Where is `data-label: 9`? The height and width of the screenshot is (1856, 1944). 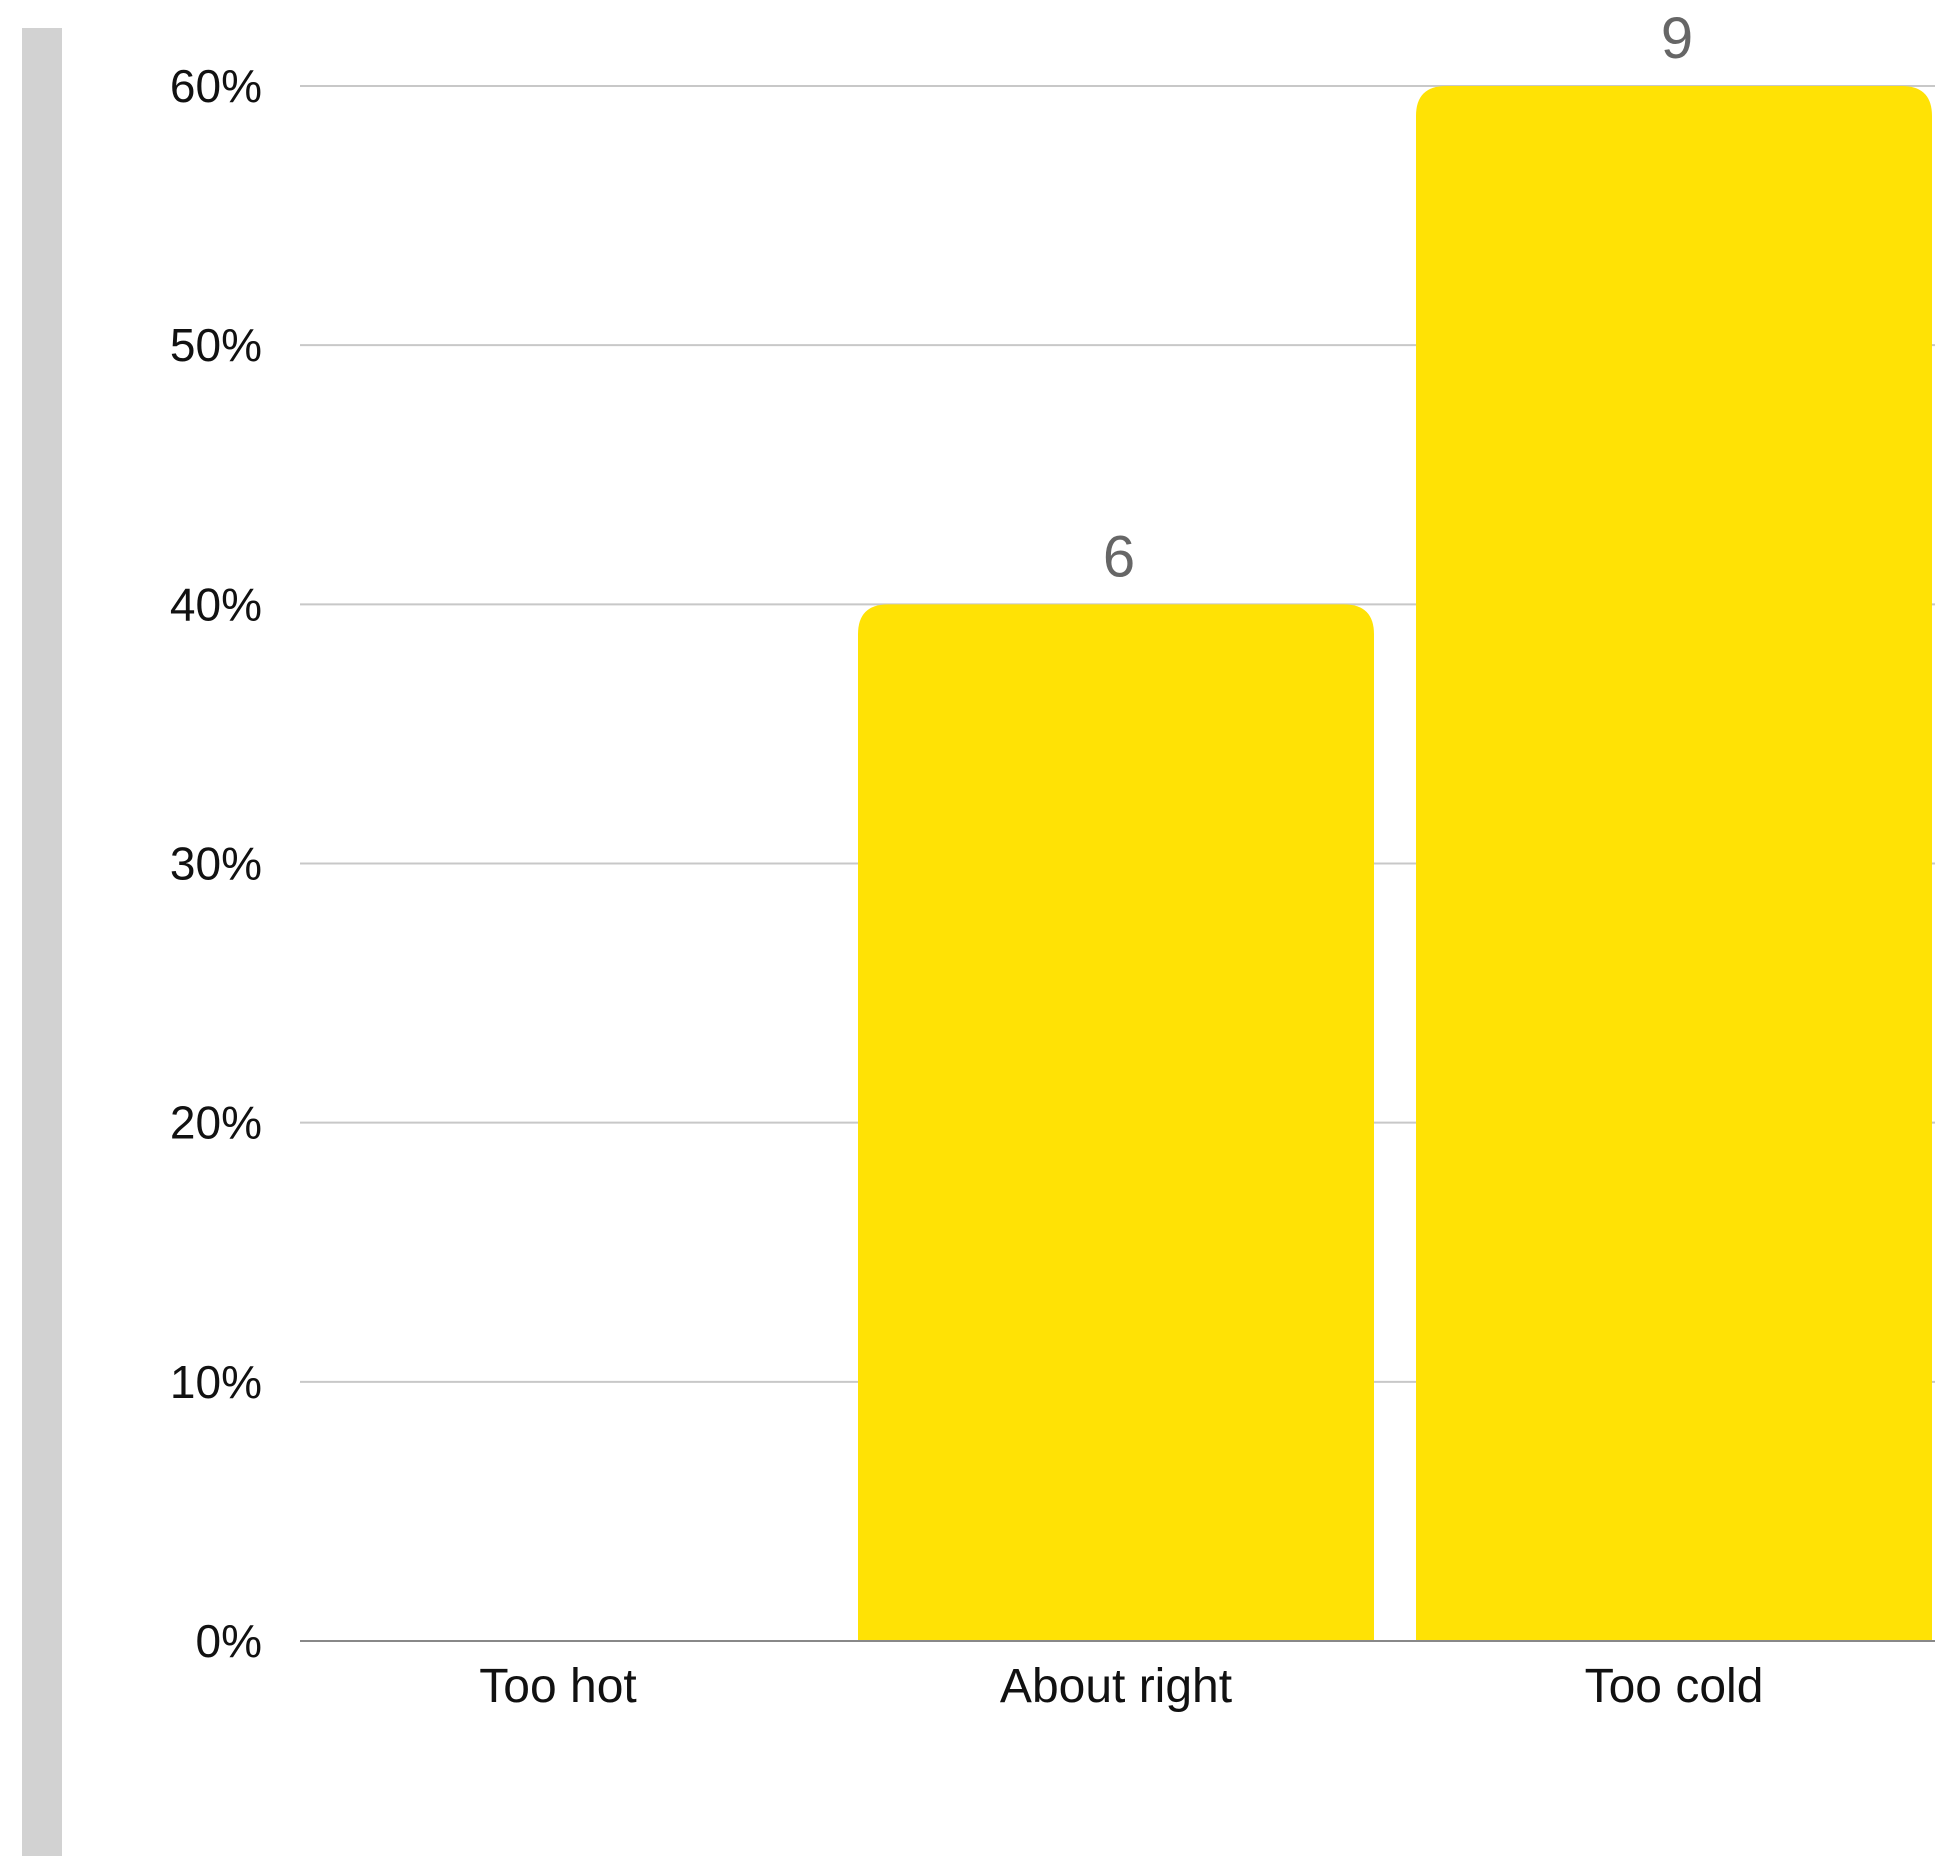 data-label: 9 is located at coordinates (1677, 38).